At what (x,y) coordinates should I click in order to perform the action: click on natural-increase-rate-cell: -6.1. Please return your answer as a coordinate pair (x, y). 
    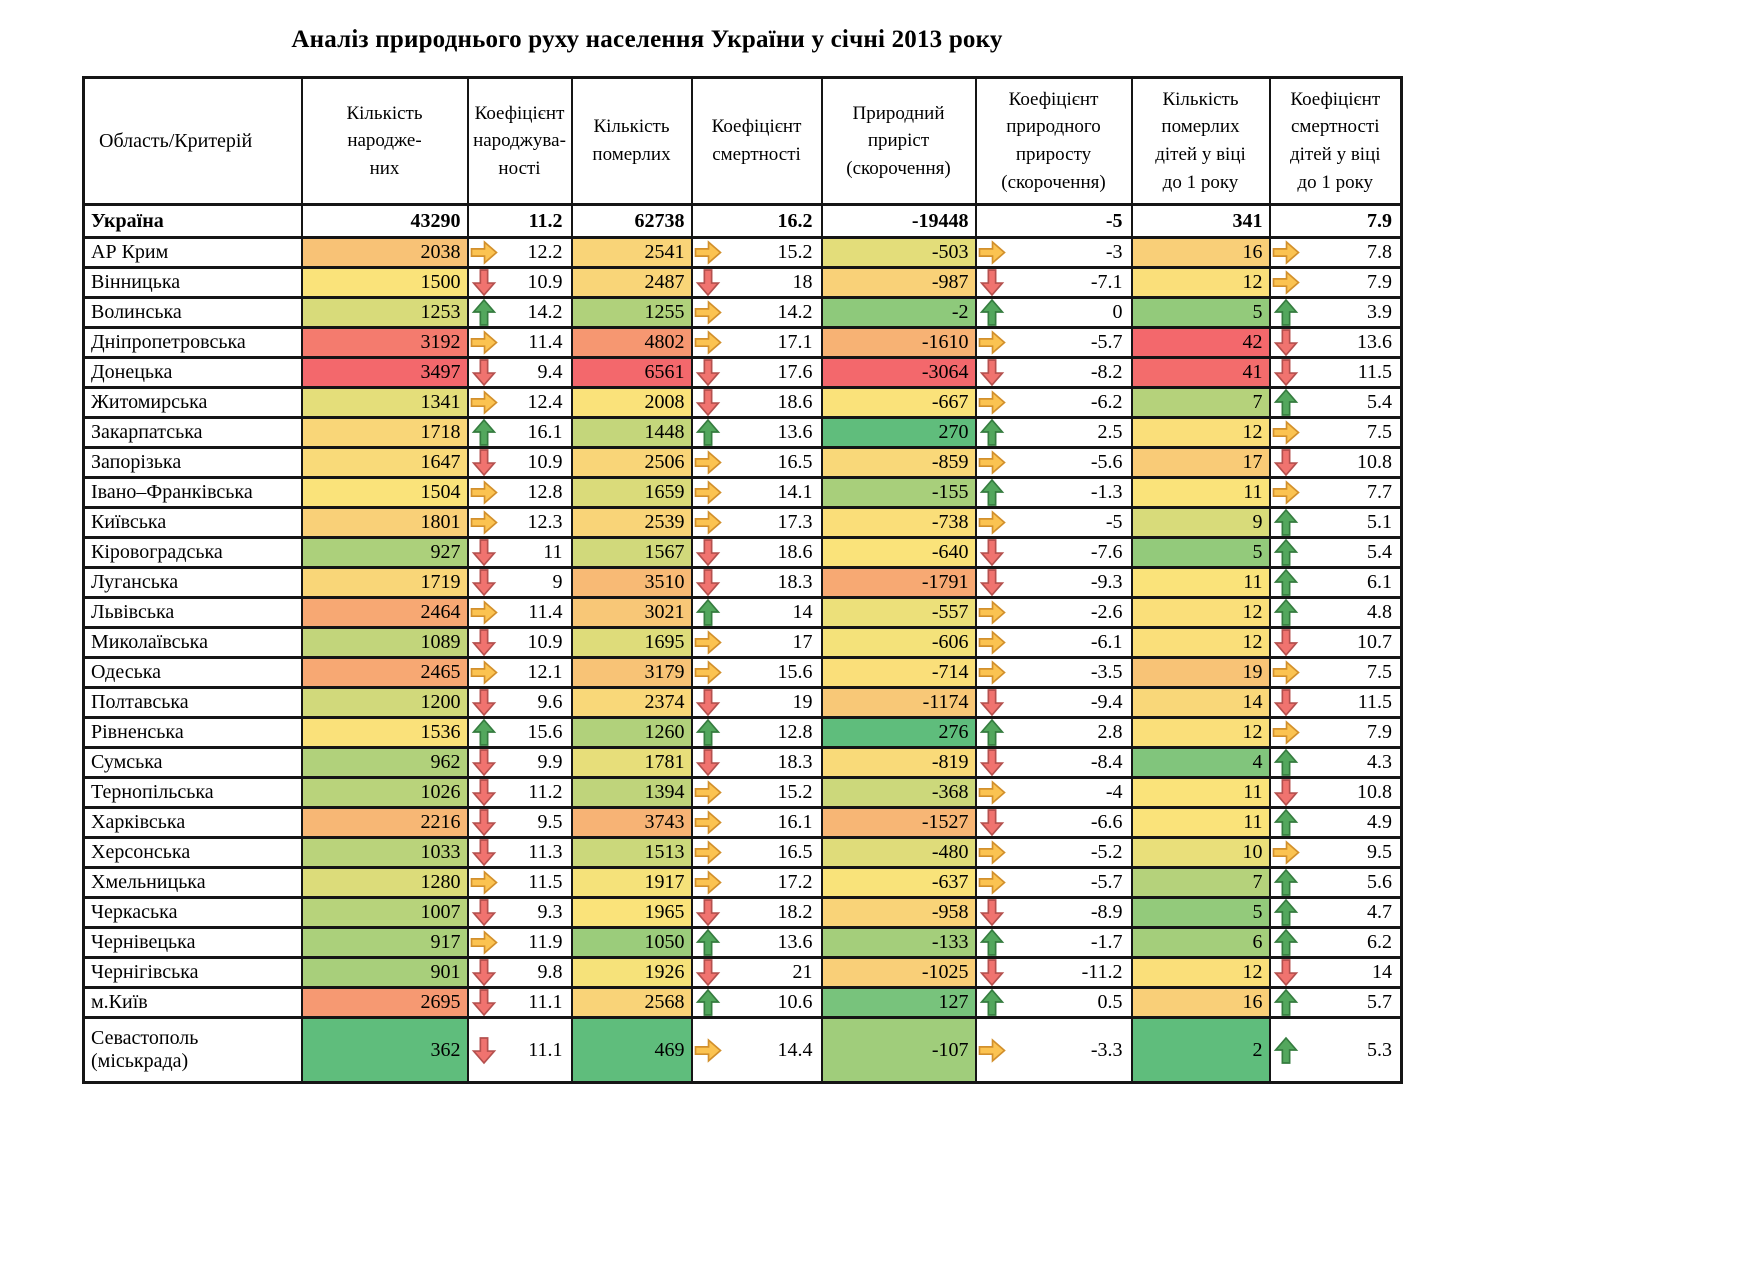
    Looking at the image, I should click on (1053, 642).